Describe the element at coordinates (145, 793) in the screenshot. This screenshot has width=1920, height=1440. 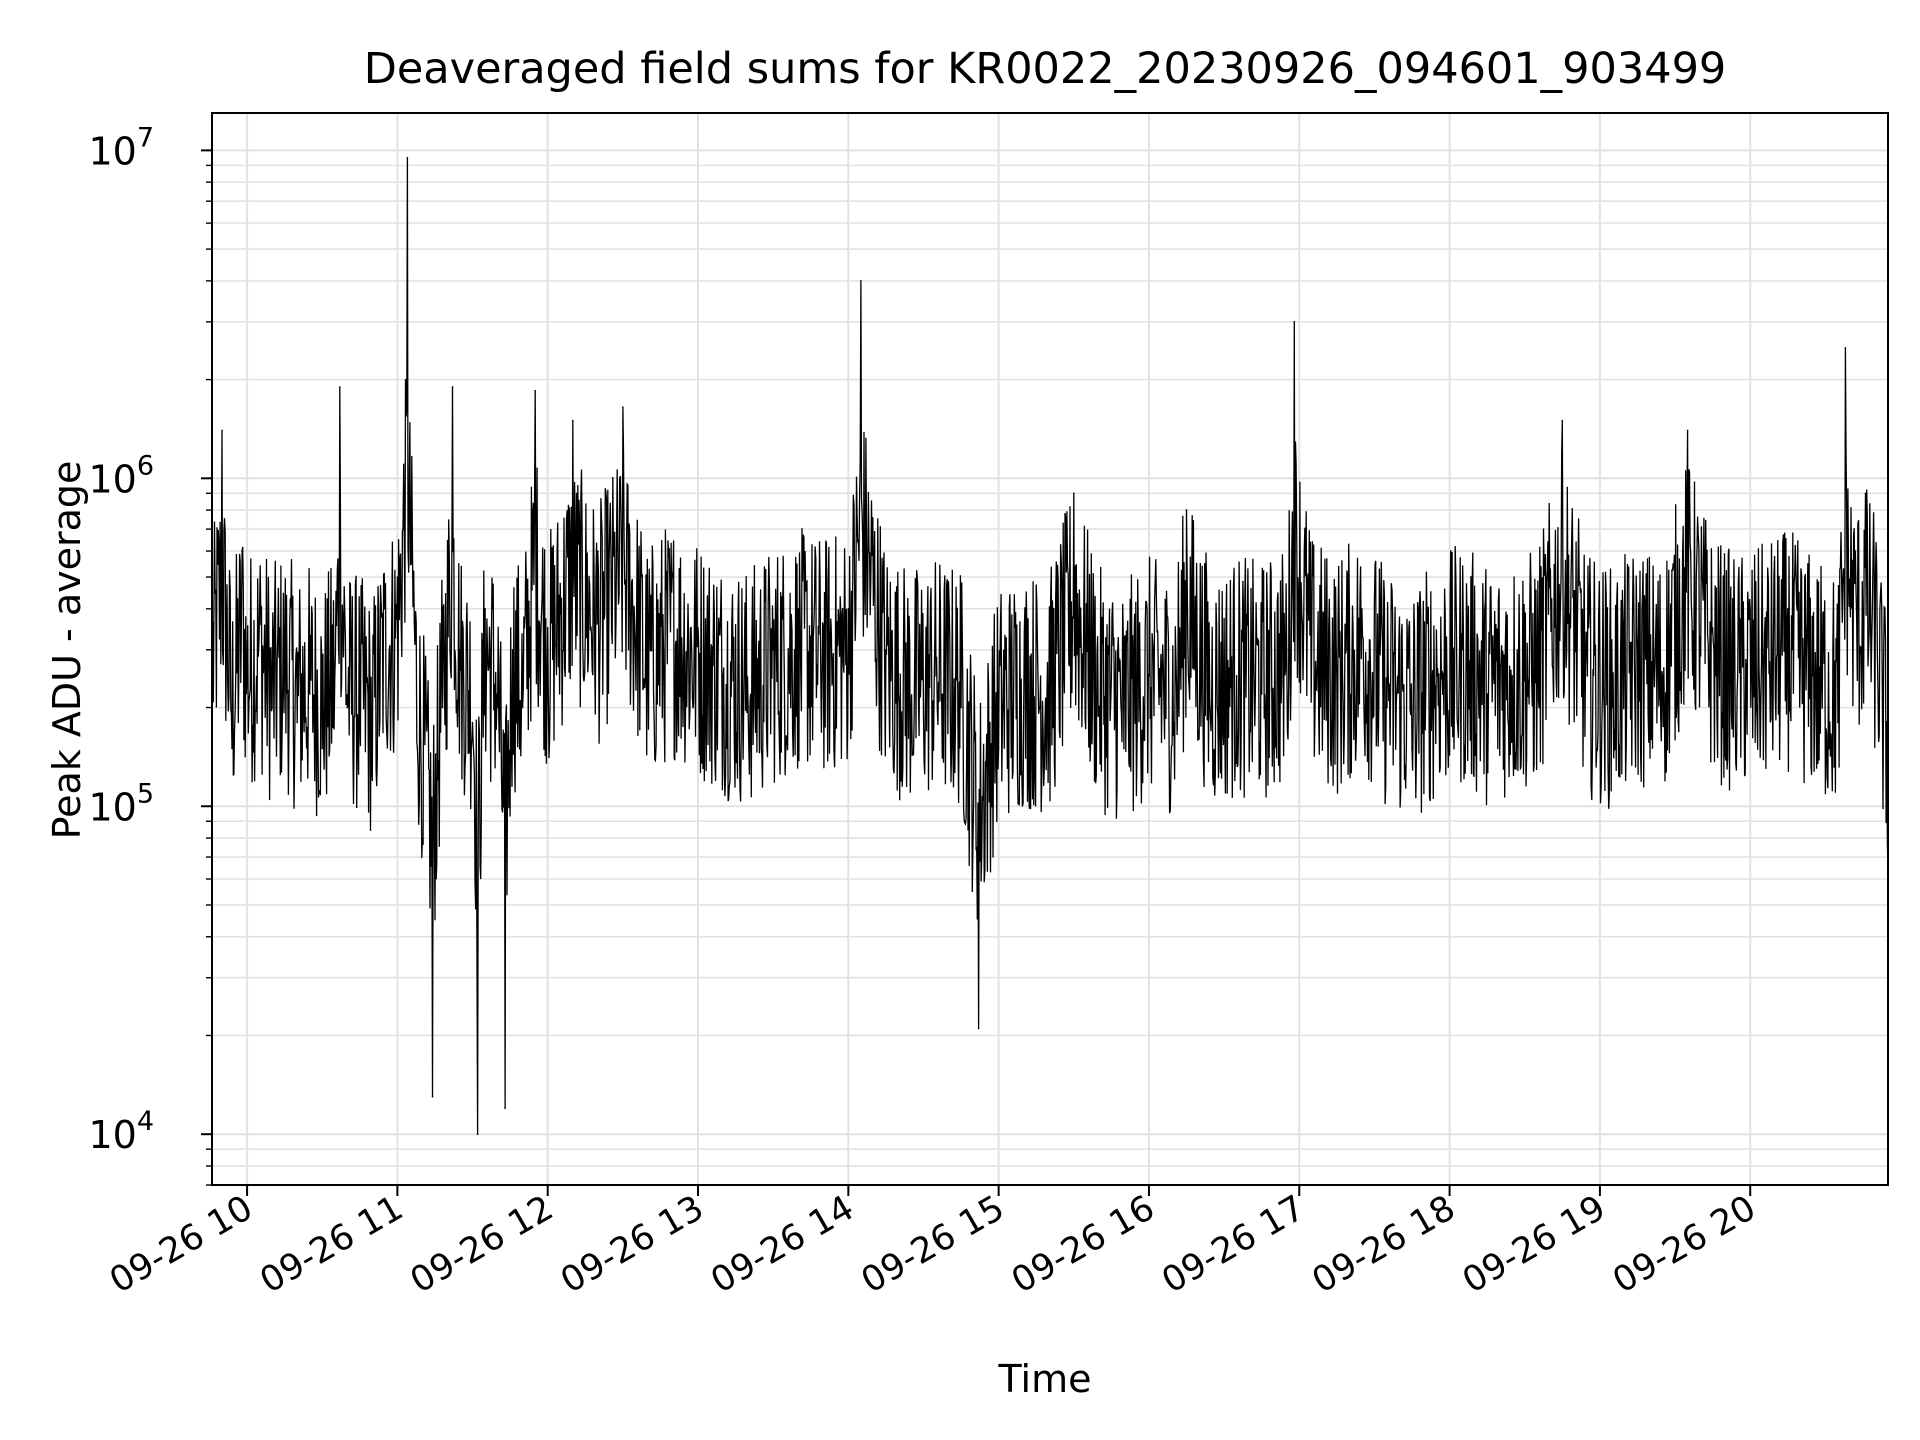
I see `y-tick-exponent: 5` at that location.